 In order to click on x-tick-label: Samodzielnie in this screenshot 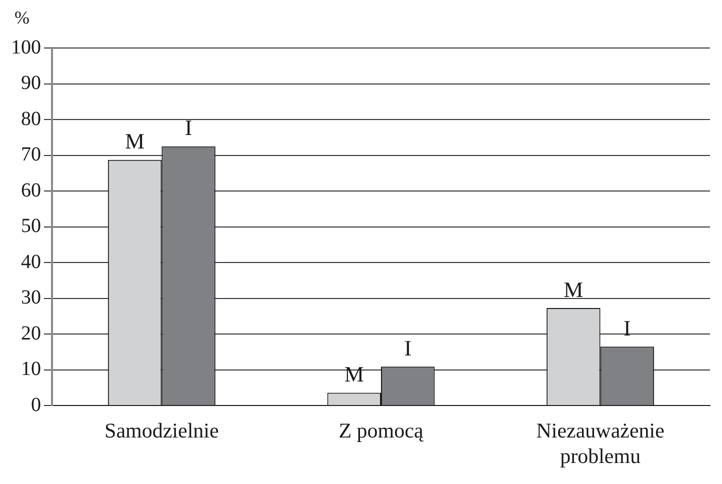, I will do `click(161, 430)`.